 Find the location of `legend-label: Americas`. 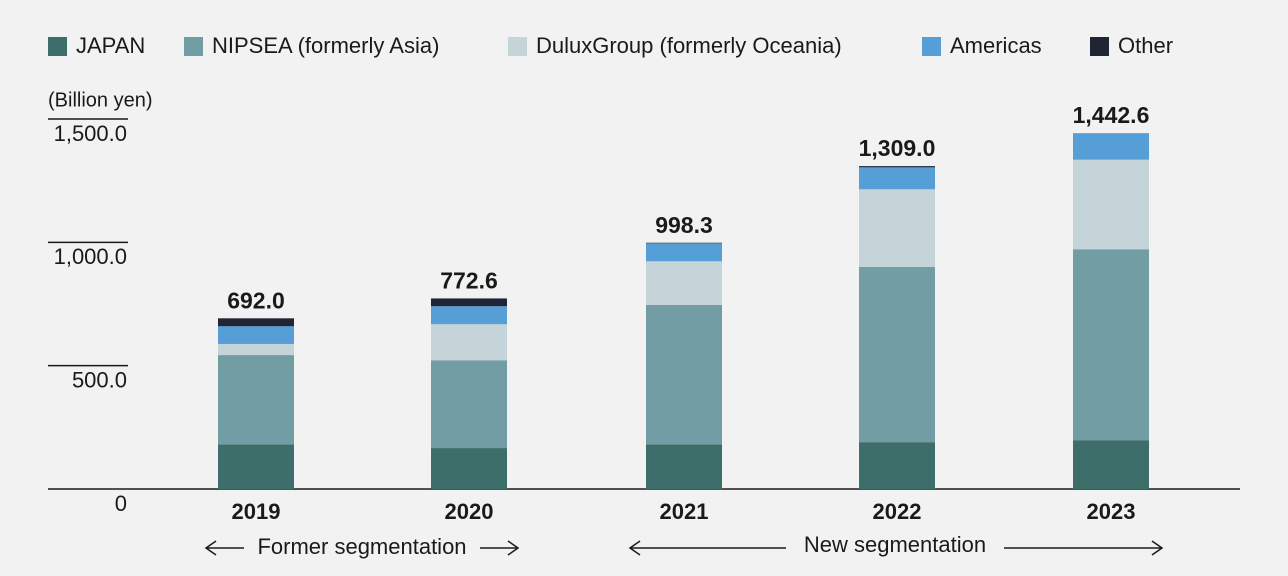

legend-label: Americas is located at coordinates (996, 45).